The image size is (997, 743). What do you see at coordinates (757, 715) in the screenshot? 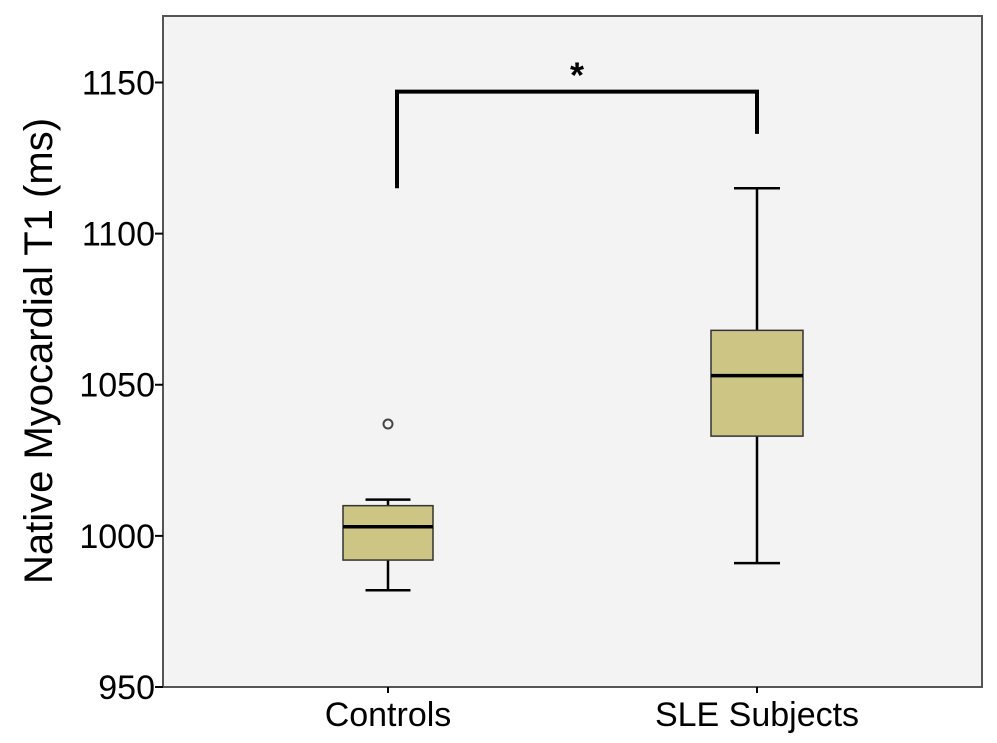
I see `x-category-label: SLE Subjects` at bounding box center [757, 715].